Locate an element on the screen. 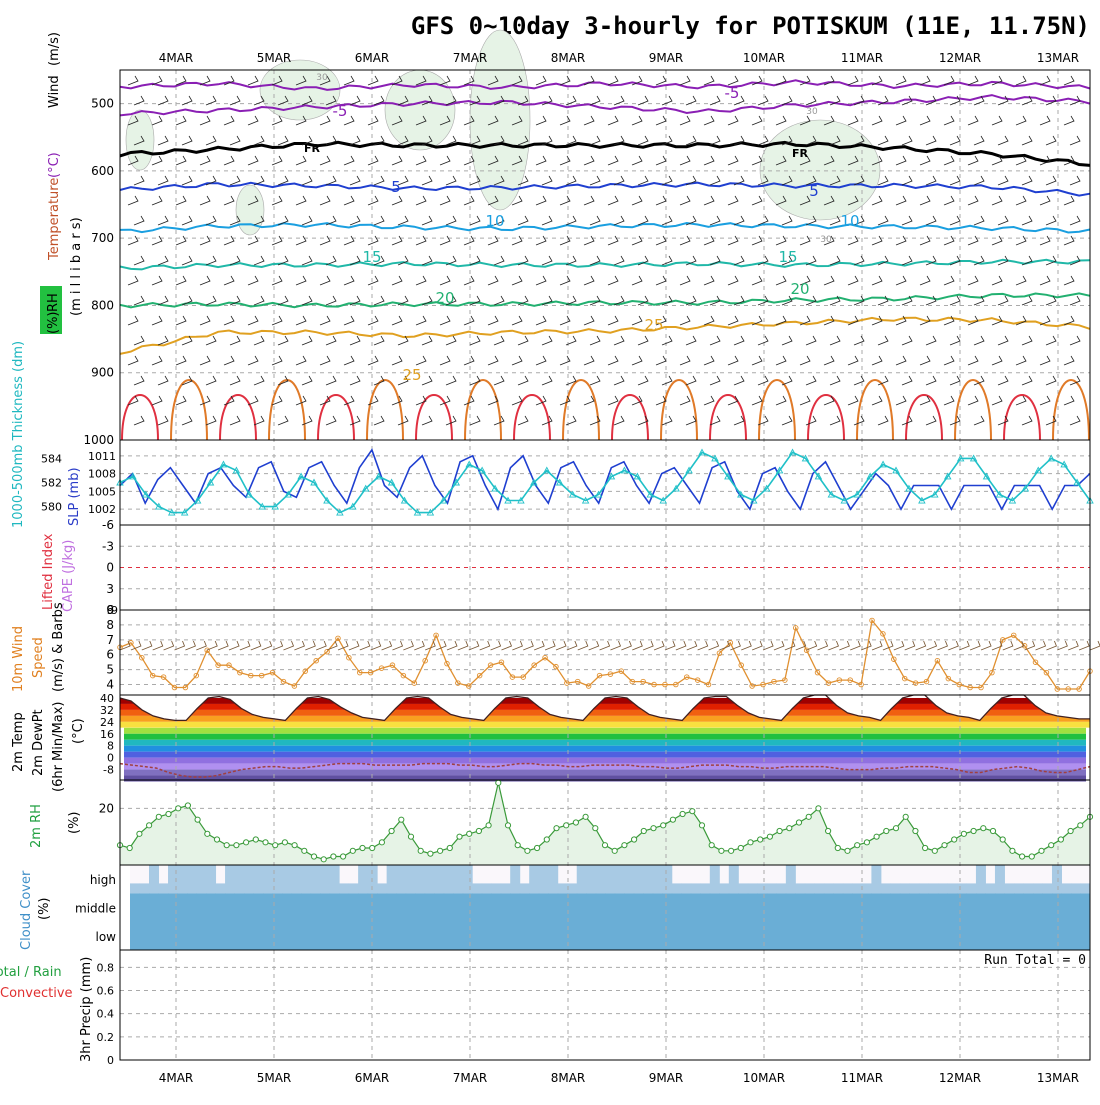 The image size is (1100, 1105). wind10m-label-2: Speed is located at coordinates (38, 657).